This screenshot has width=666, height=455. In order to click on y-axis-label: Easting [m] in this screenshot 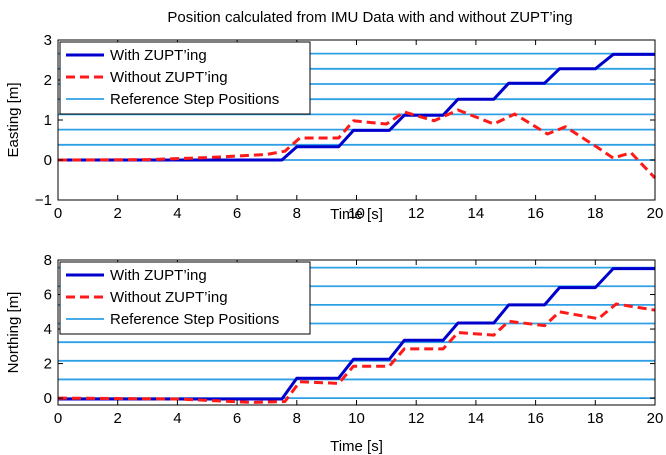, I will do `click(13, 119)`.